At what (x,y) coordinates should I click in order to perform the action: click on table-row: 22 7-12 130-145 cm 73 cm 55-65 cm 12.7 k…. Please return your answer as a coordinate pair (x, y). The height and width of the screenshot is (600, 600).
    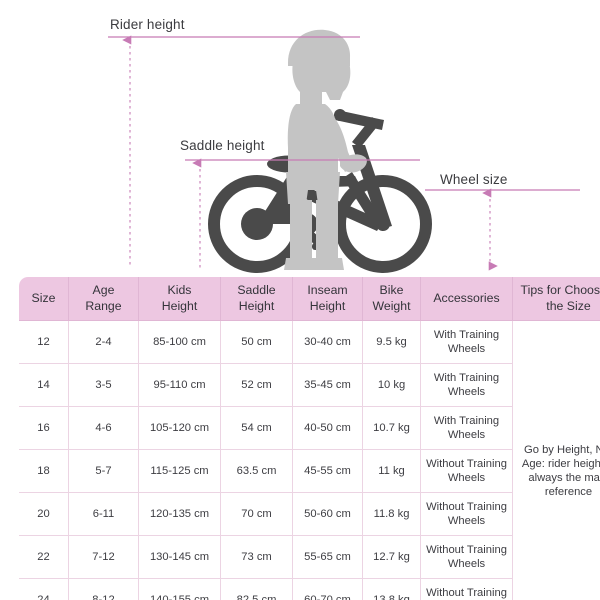
    Looking at the image, I should click on (309, 557).